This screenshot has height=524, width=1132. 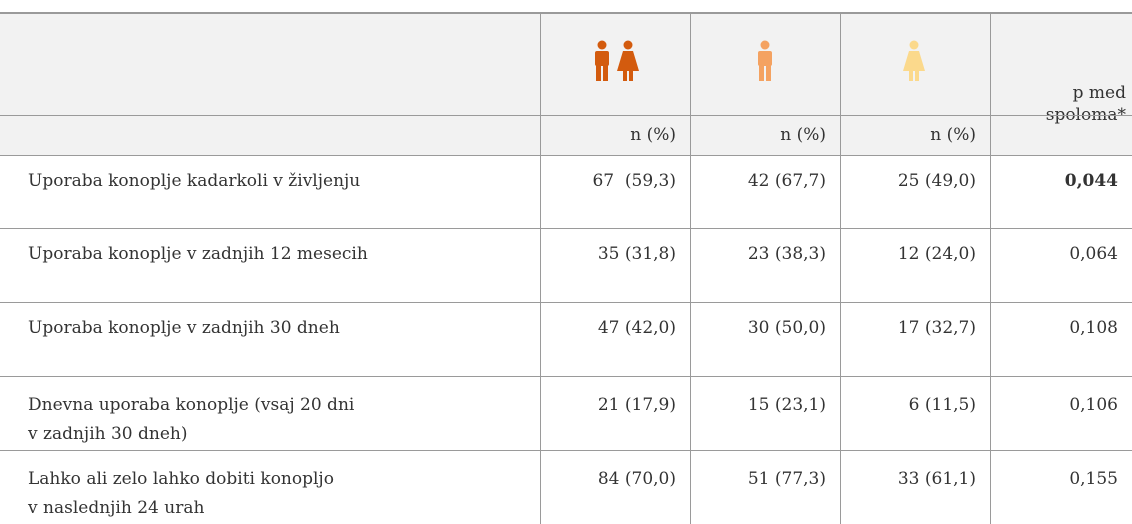 What do you see at coordinates (765, 60) in the screenshot?
I see `male-icon` at bounding box center [765, 60].